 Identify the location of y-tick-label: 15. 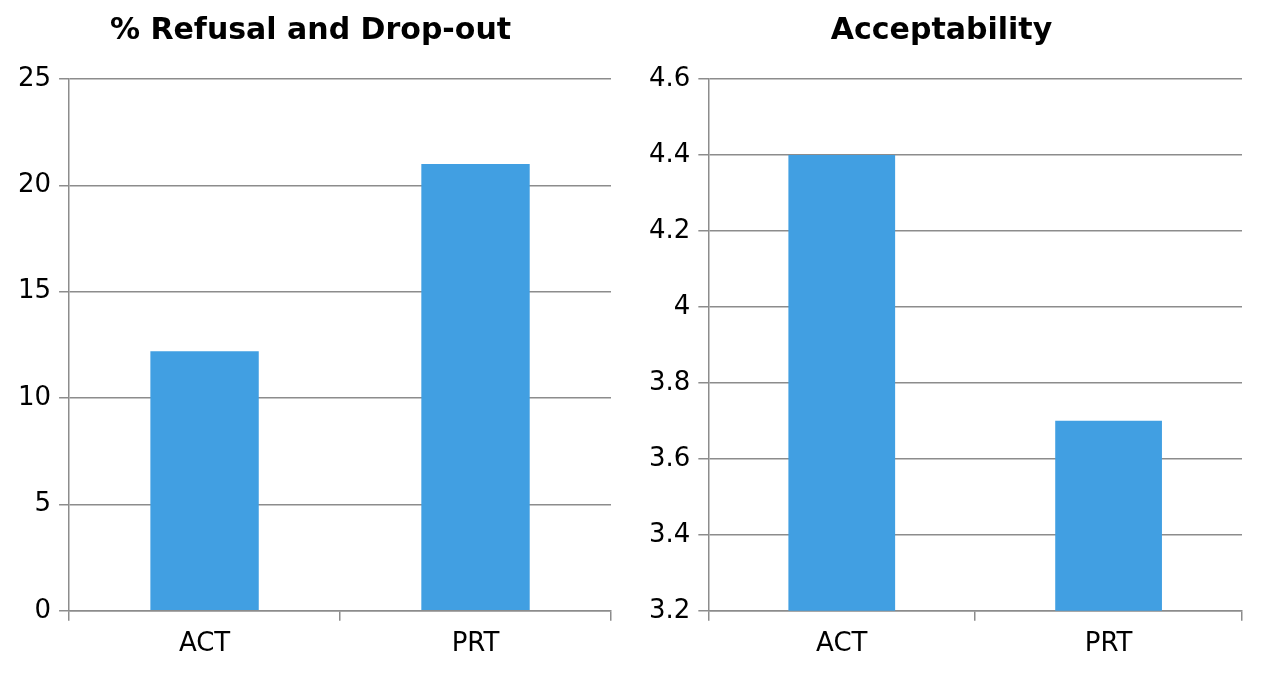
(34, 289).